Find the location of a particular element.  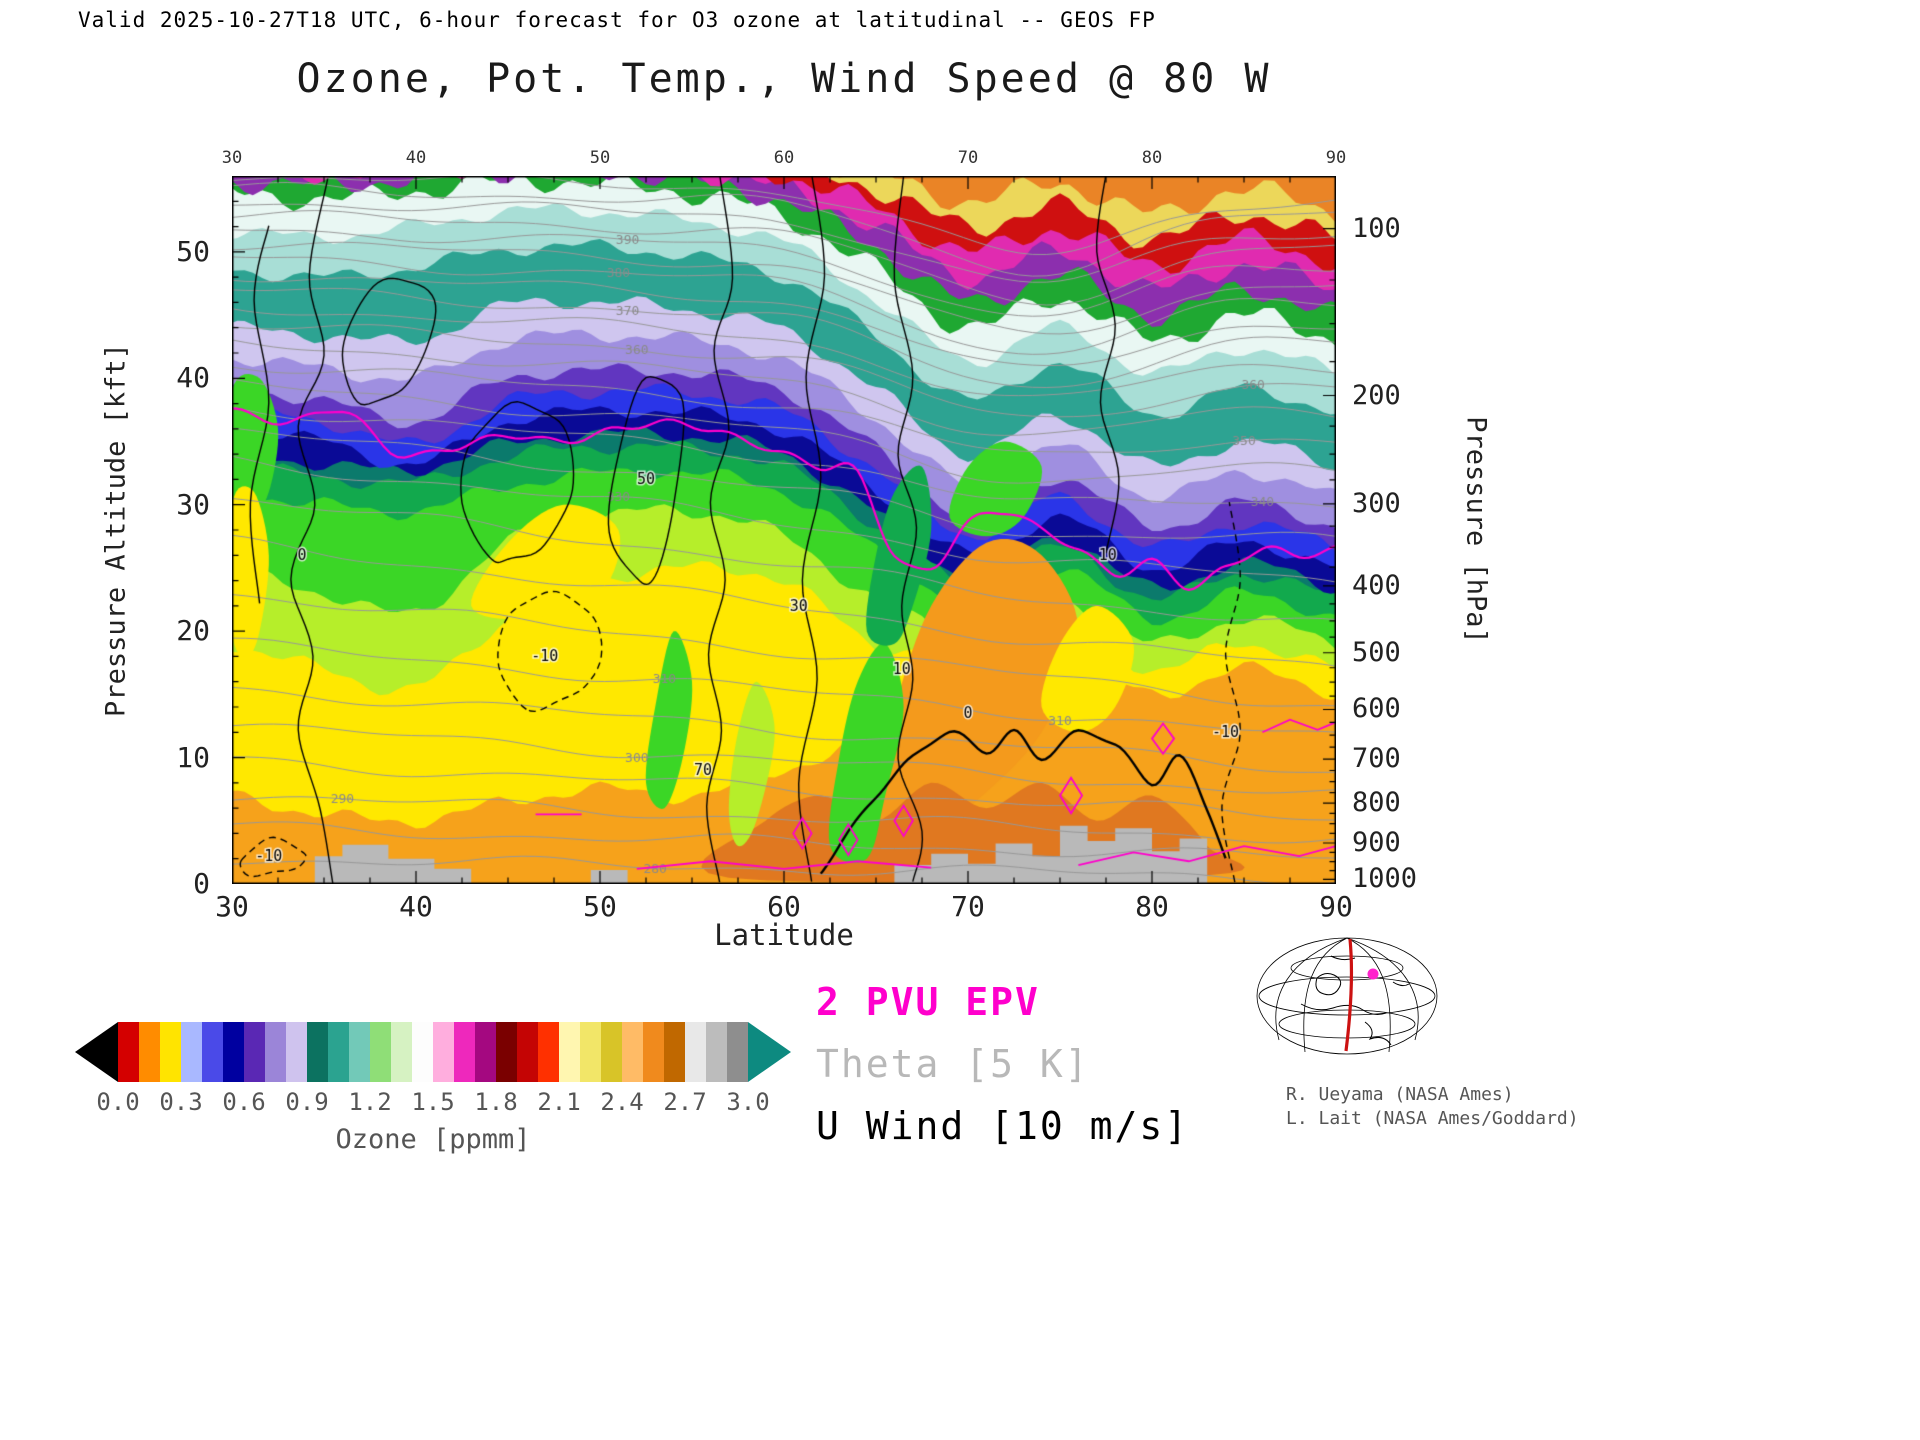

coastlines is located at coordinates (1355, 1000).